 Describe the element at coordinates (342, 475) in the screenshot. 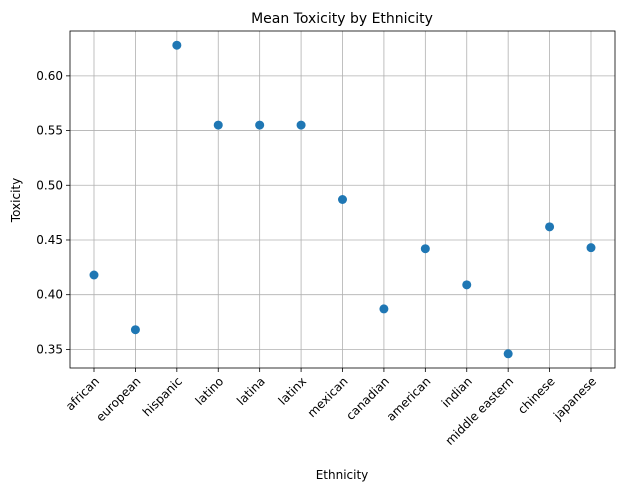

I see `x-axis-label: Ethnicity` at that location.